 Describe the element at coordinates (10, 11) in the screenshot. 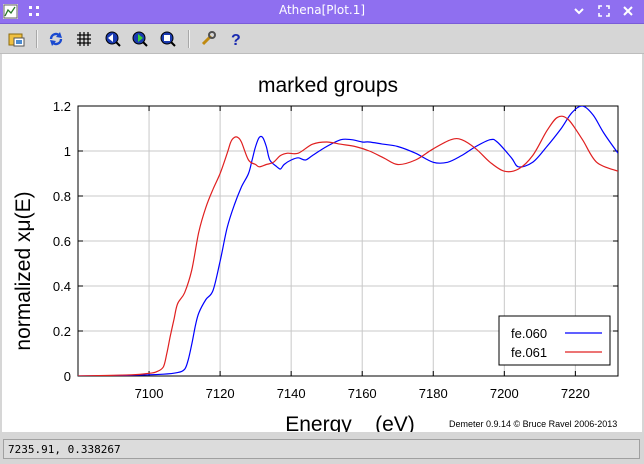

I see `app-icon` at that location.